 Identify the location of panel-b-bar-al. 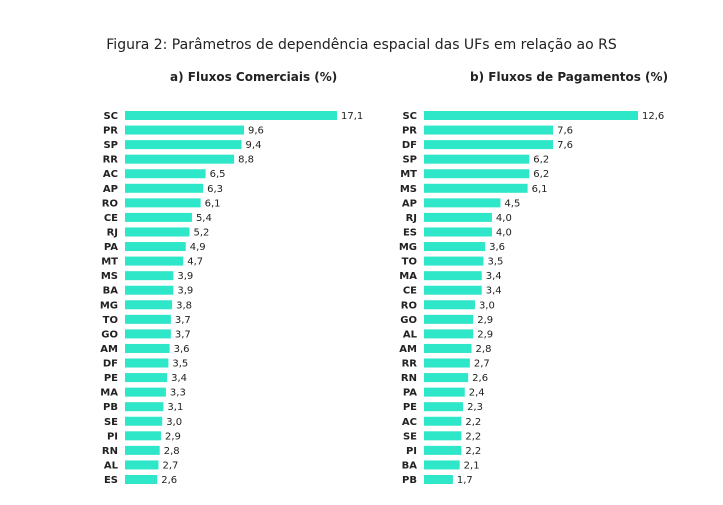
(449, 334).